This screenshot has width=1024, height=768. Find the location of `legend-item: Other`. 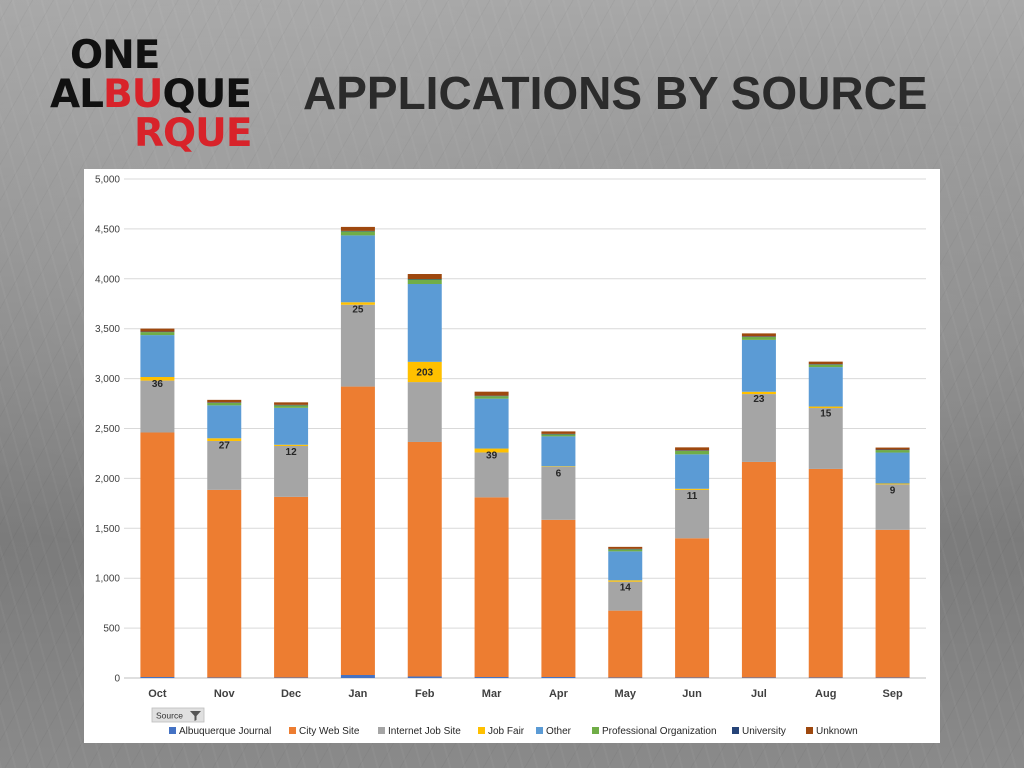

legend-item: Other is located at coordinates (554, 731).